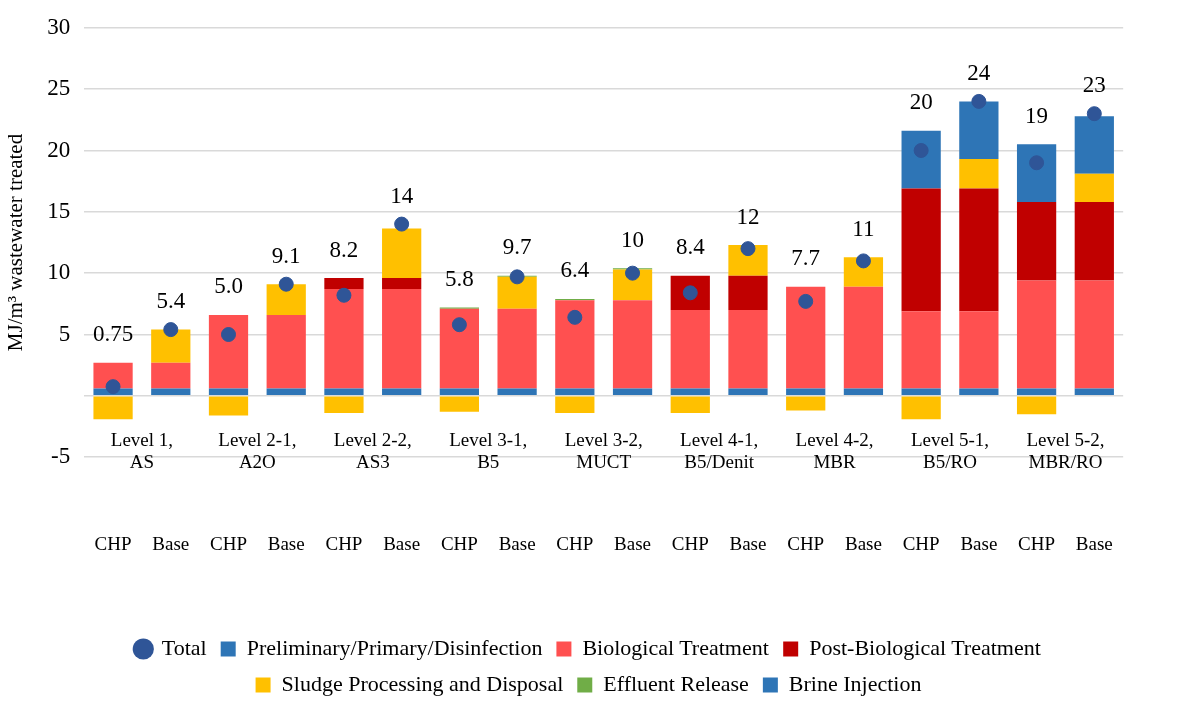 This screenshot has width=1181, height=706. What do you see at coordinates (59, 26) in the screenshot?
I see `y-tick-label: 30` at bounding box center [59, 26].